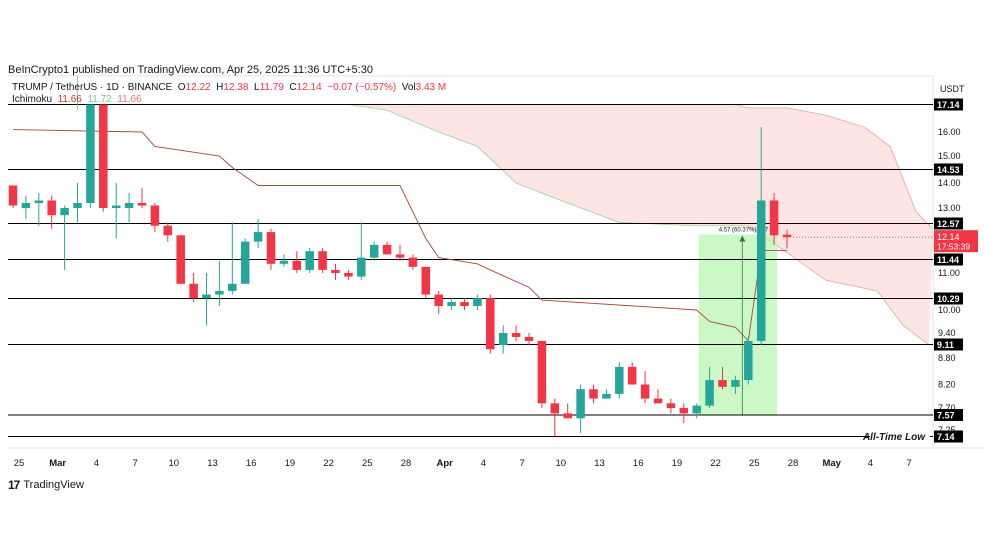  I want to click on legend-volume-label: Vol, so click(408, 87).